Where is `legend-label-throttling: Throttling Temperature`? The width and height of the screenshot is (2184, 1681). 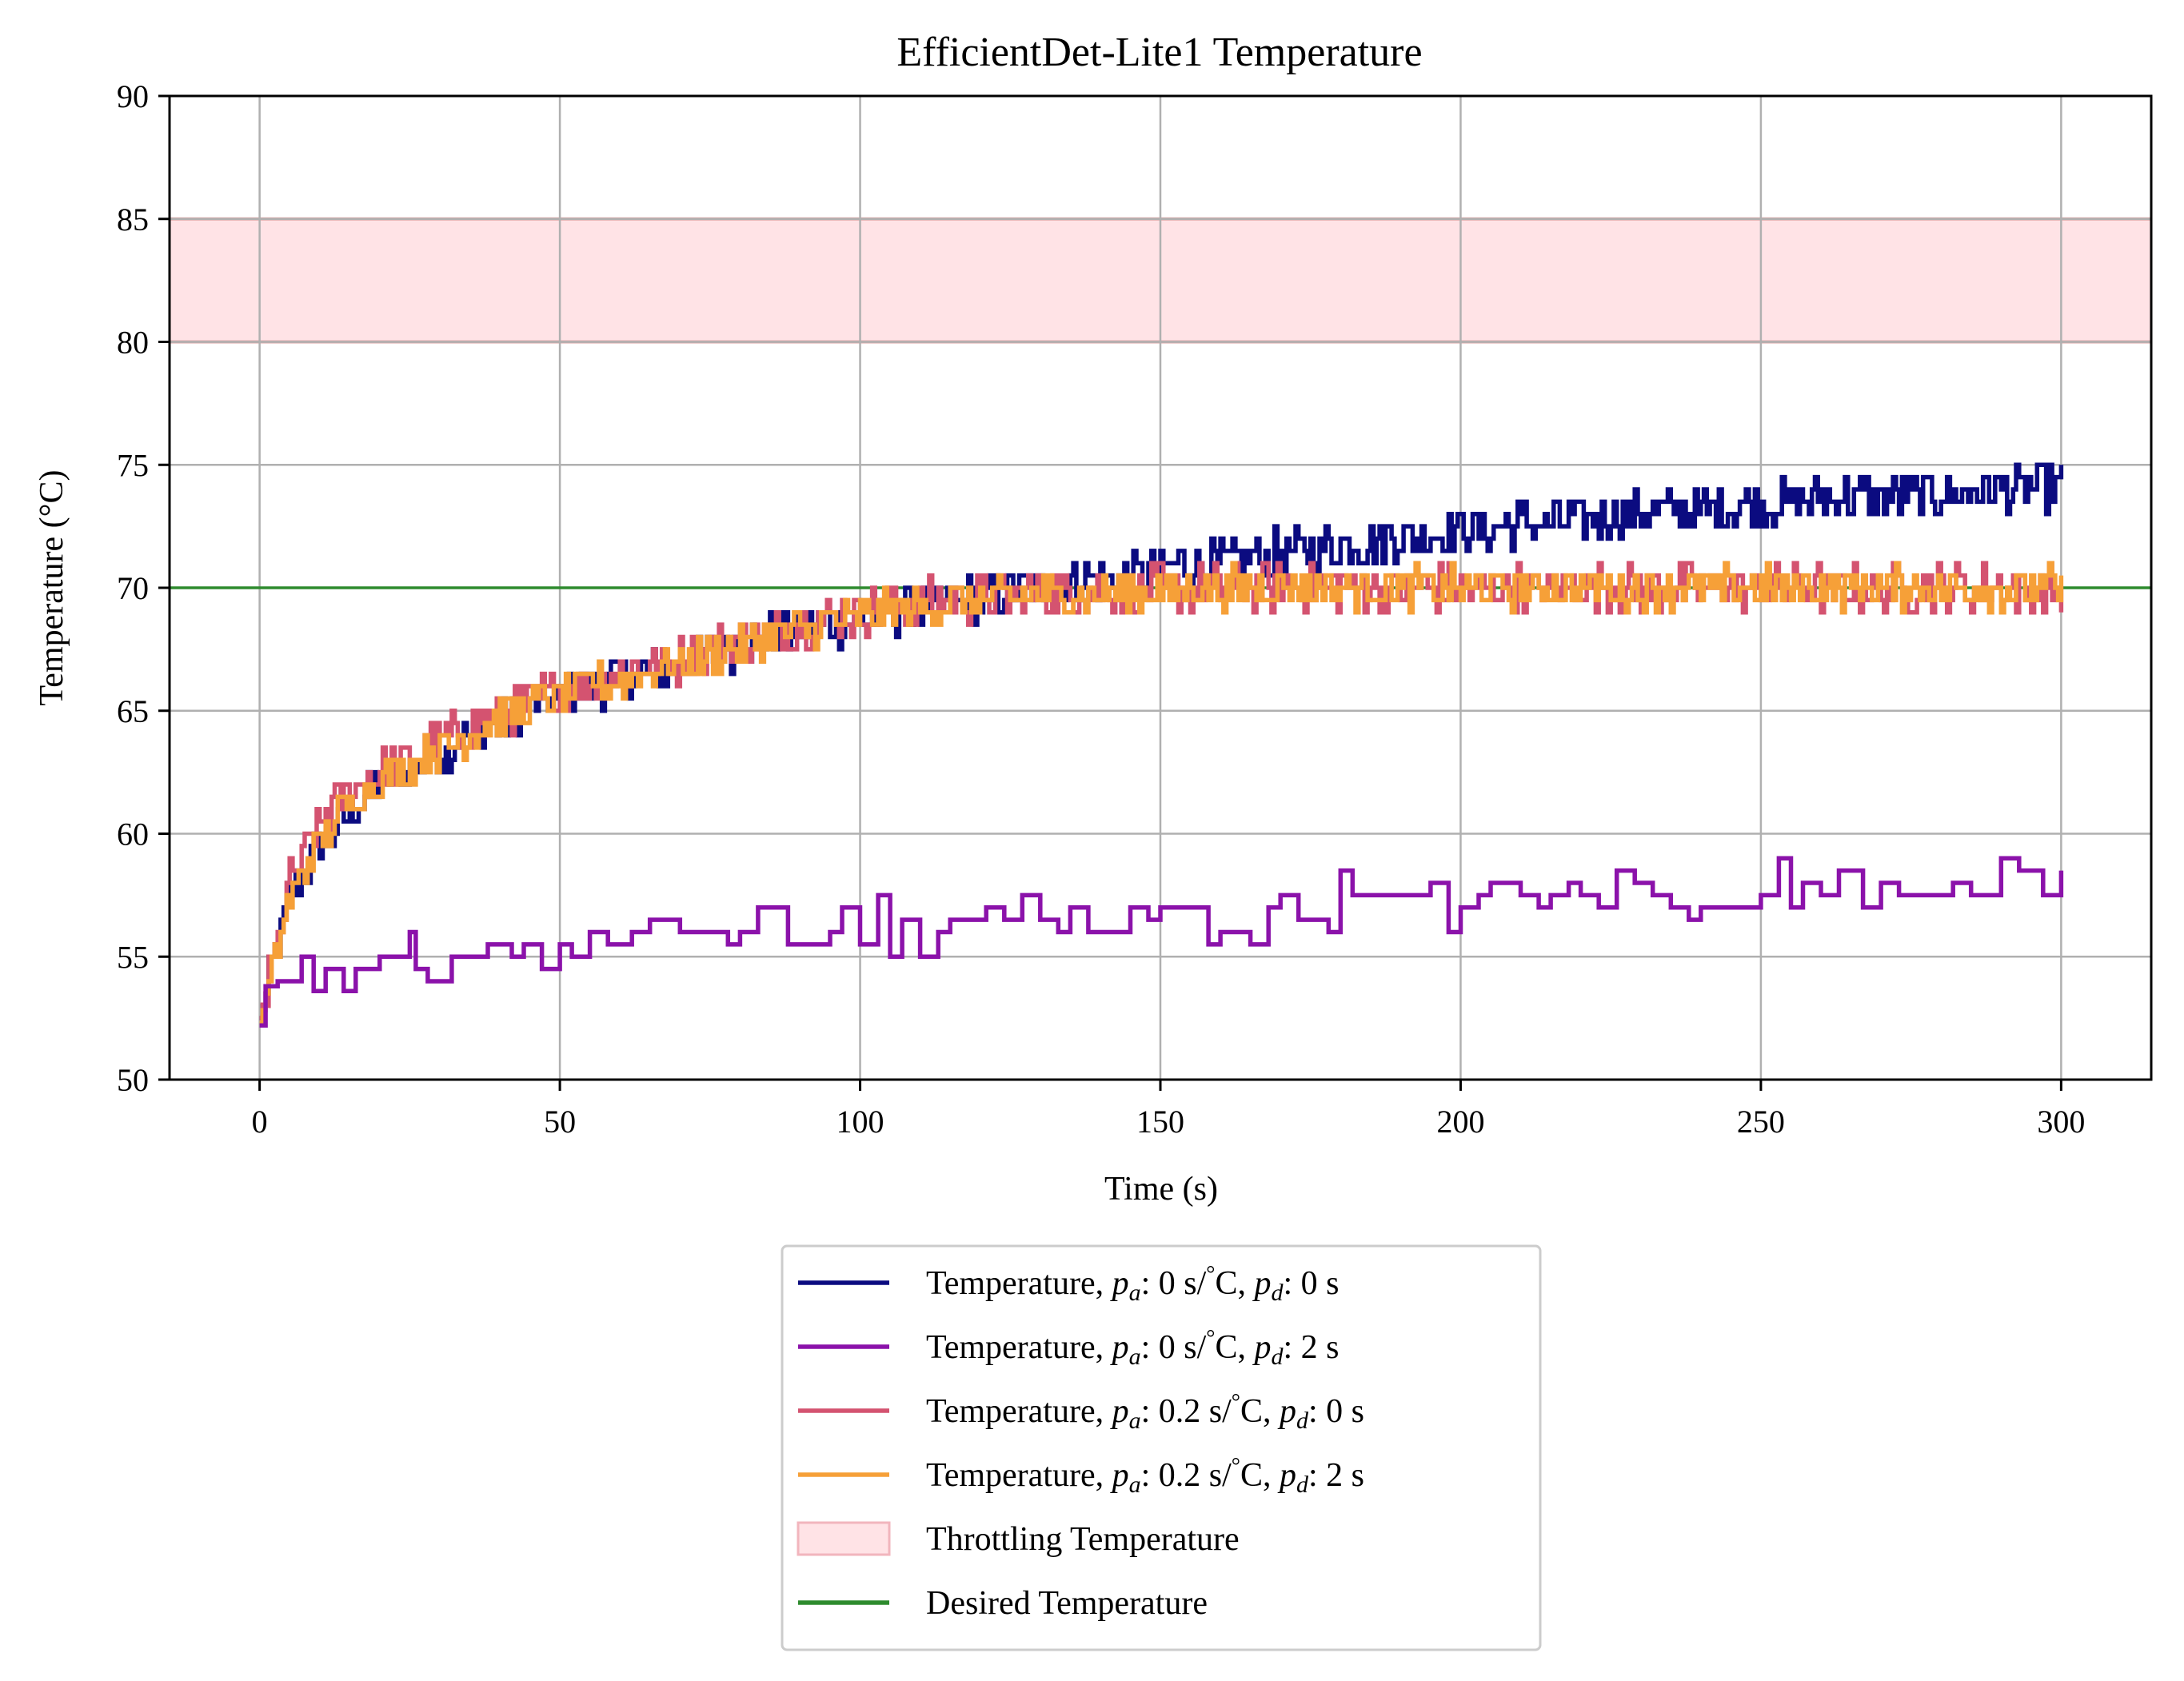 legend-label-throttling: Throttling Temperature is located at coordinates (1083, 1539).